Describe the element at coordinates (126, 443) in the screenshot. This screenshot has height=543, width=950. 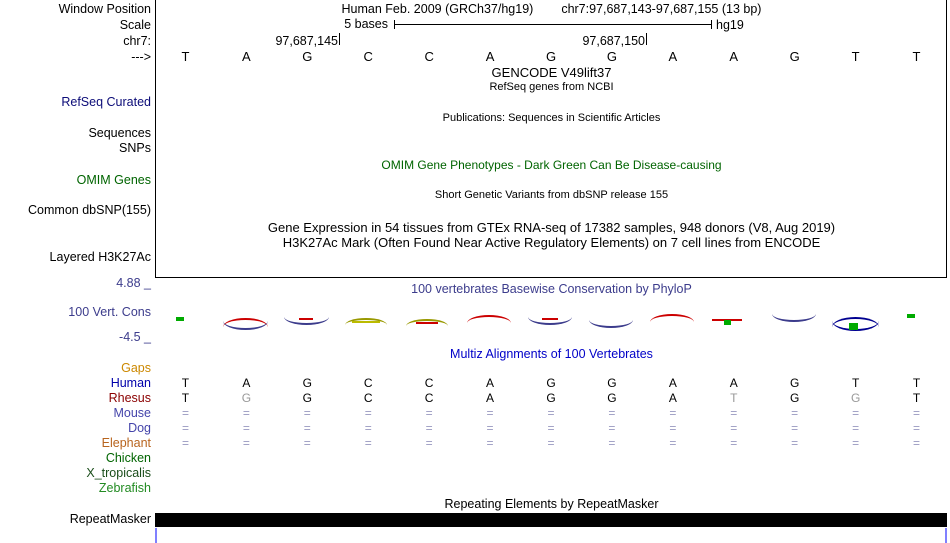
I see `species-label-elephant: Elephant` at that location.